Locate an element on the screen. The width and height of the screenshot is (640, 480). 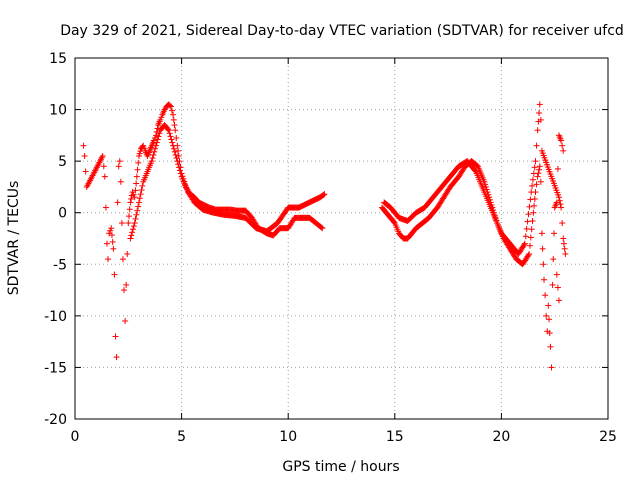
x-tick-label: 5 is located at coordinates (181, 437).